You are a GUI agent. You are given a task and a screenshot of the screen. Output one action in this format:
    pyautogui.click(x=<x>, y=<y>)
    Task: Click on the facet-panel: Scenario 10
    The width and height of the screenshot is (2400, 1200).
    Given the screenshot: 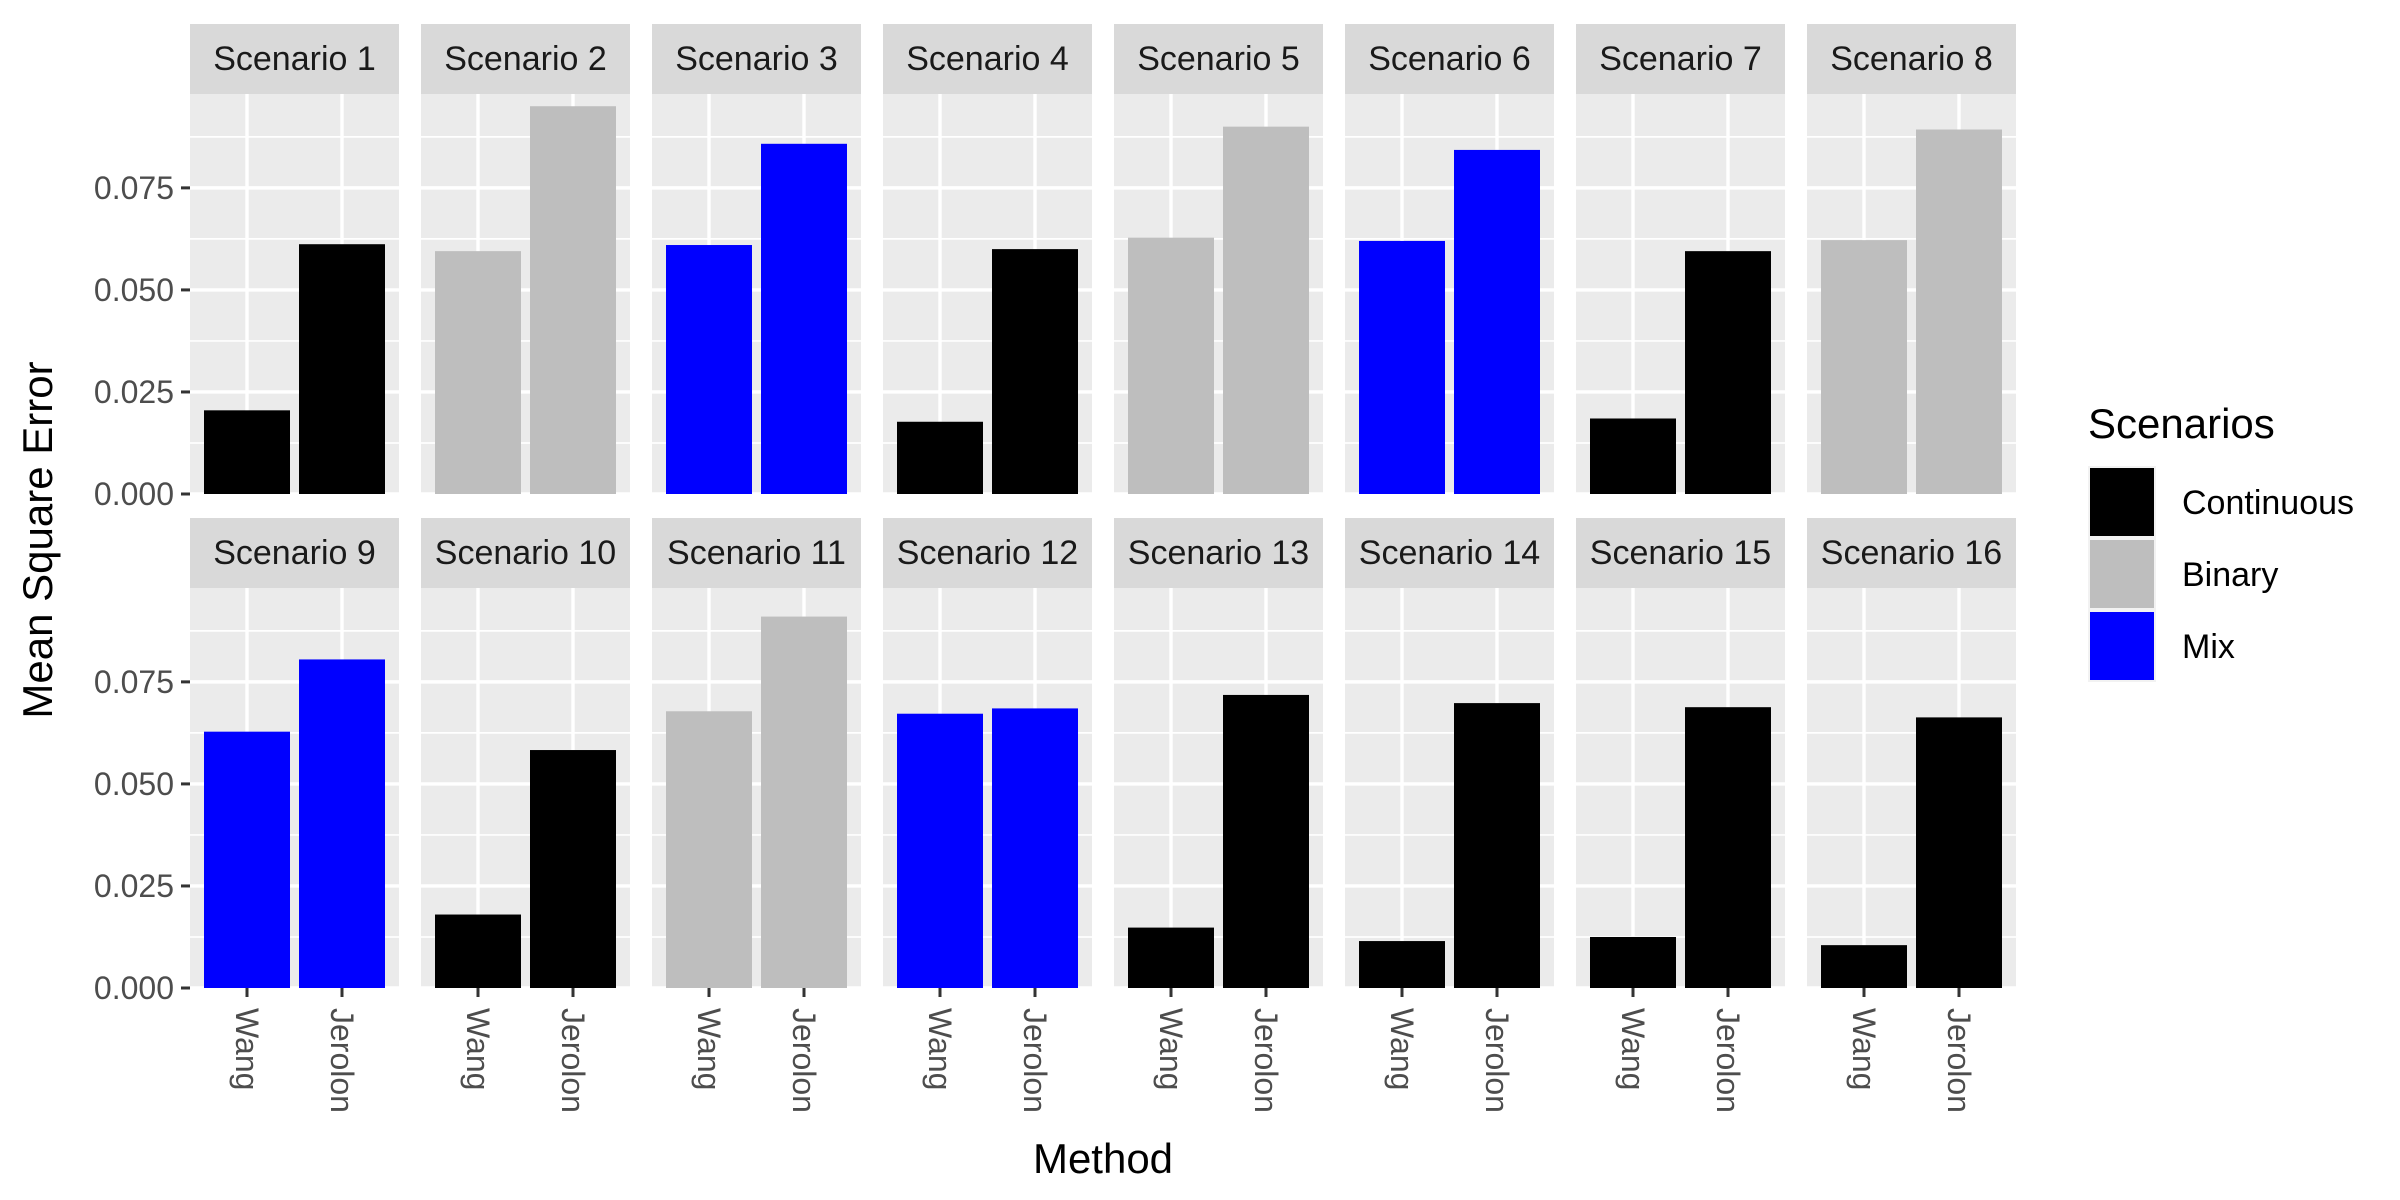 What is the action you would take?
    pyautogui.click(x=525, y=754)
    